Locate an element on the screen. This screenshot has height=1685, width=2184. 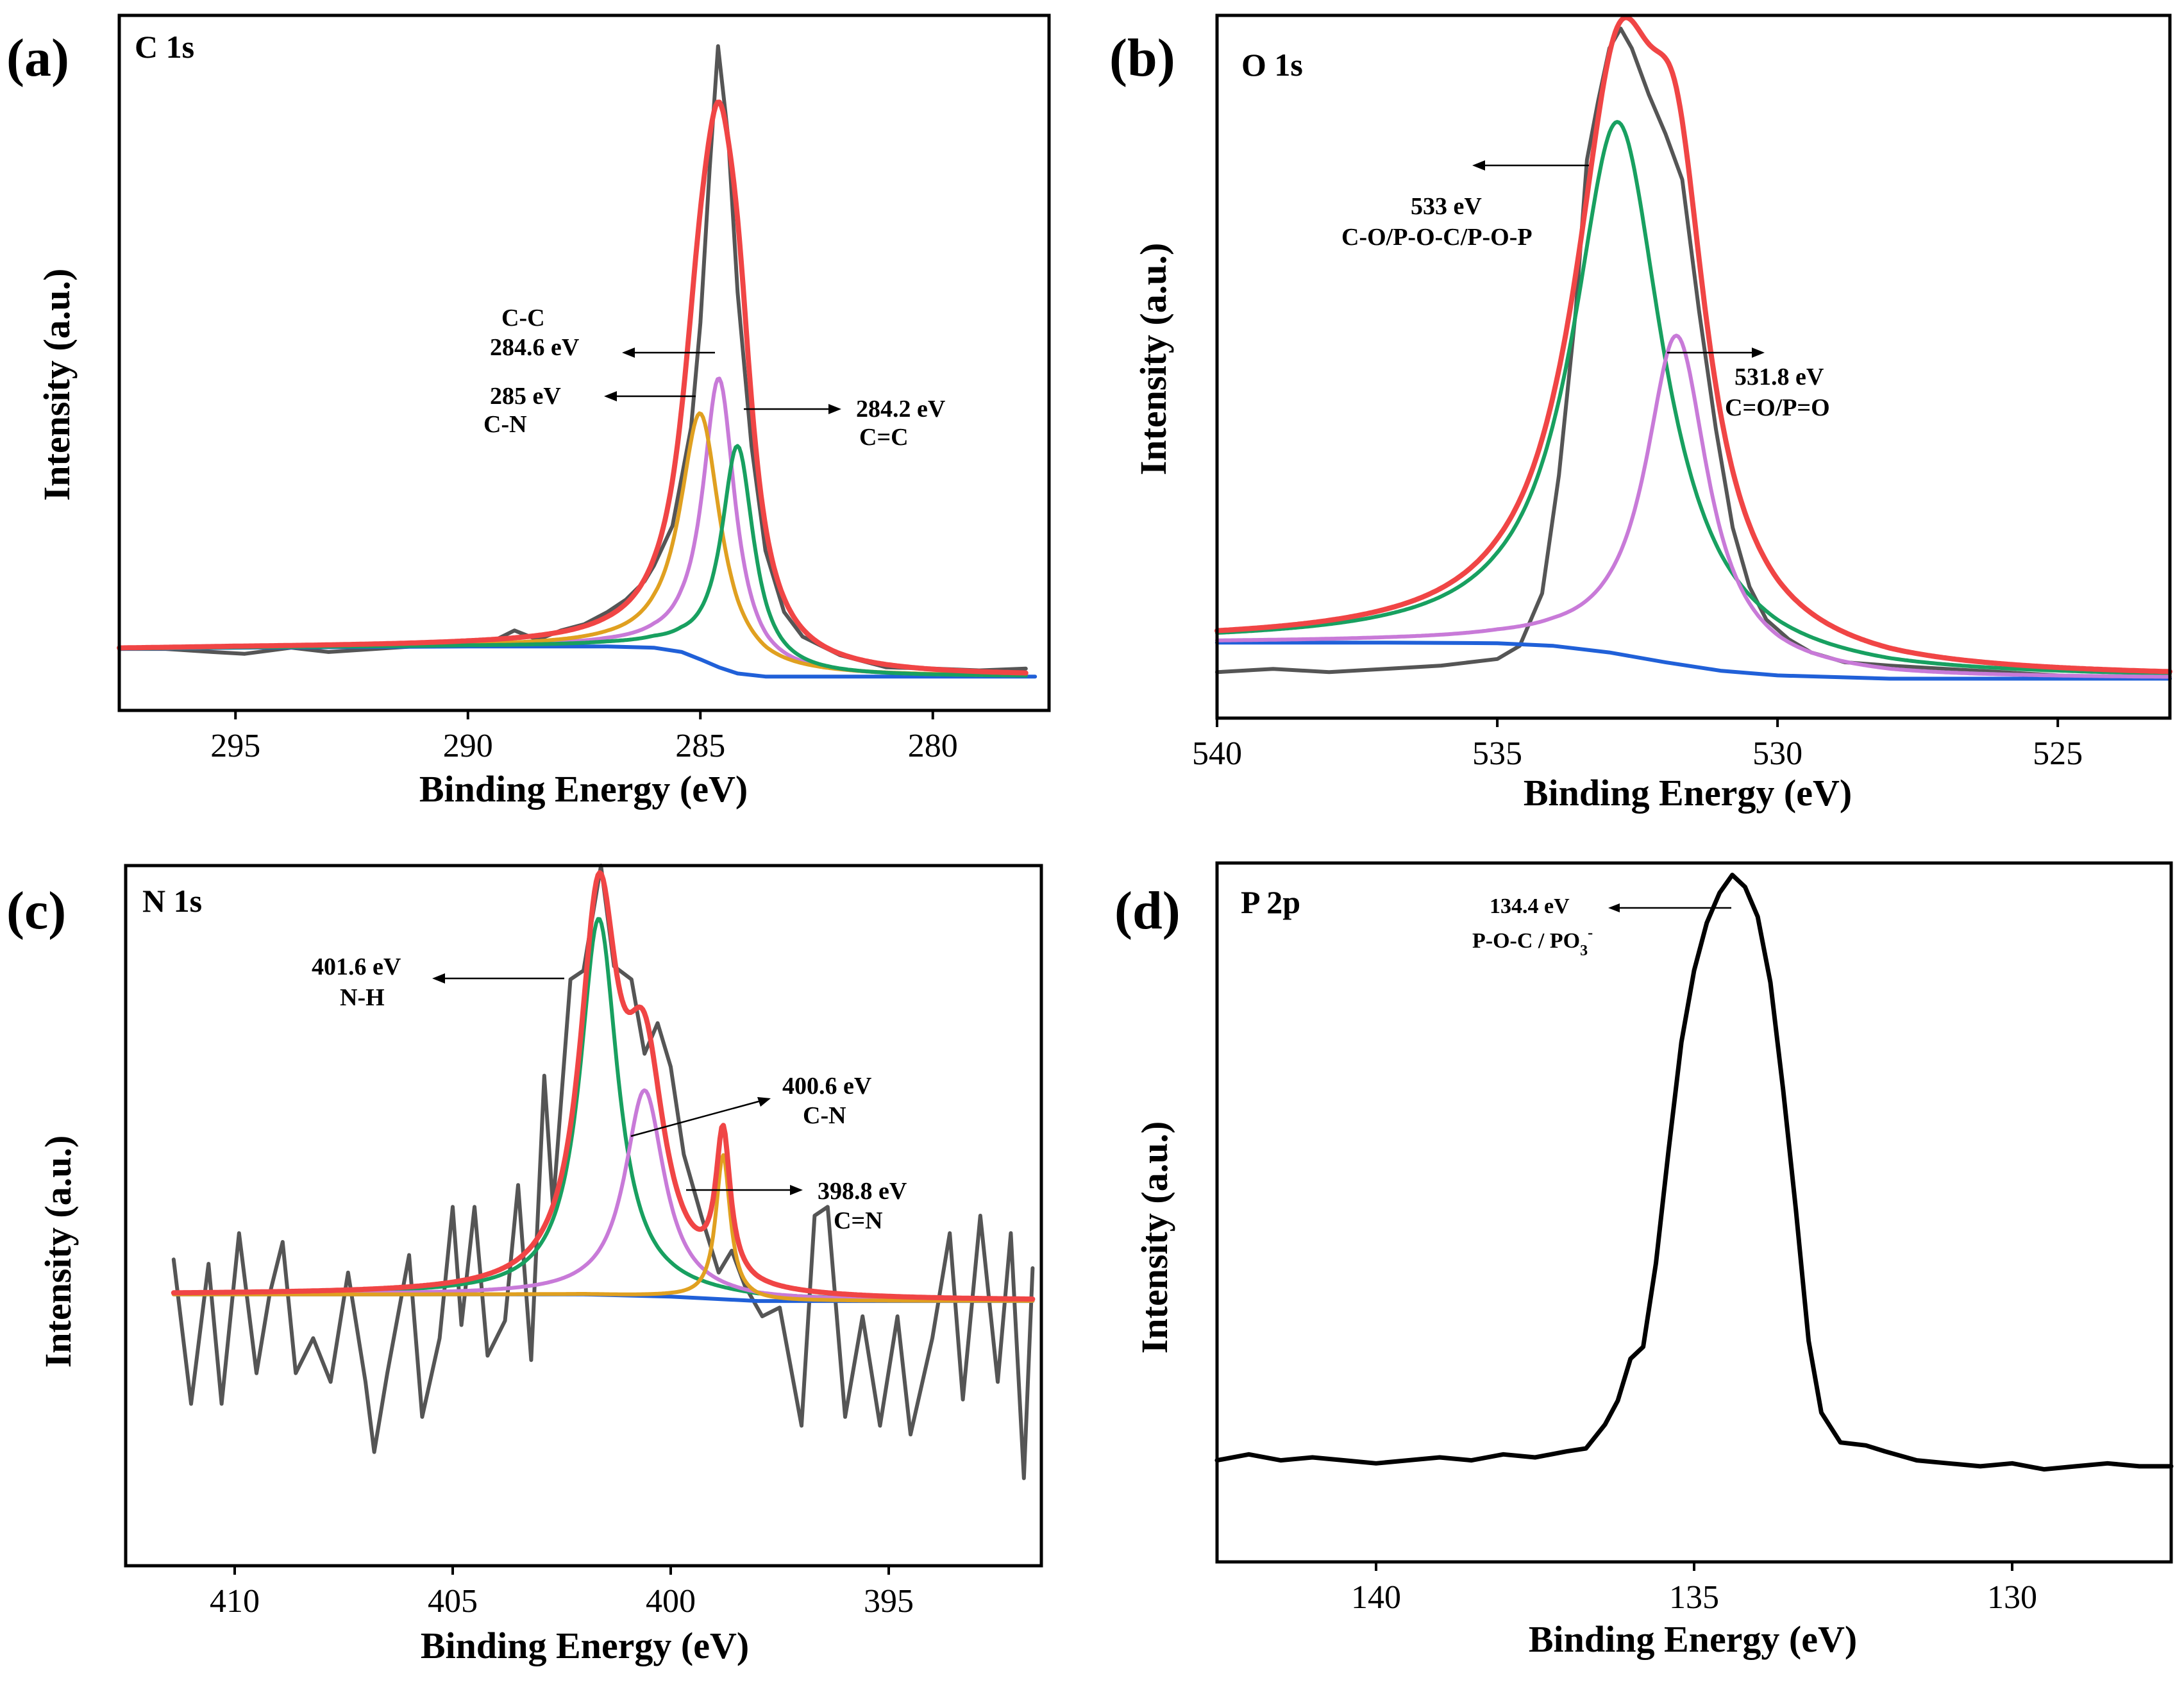
panel-a-x-tick-label: 295 is located at coordinates (235, 746).